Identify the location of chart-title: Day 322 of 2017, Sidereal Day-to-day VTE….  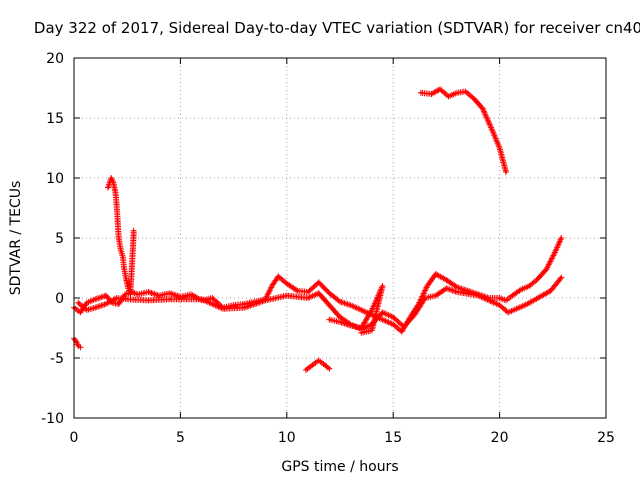
(337, 28).